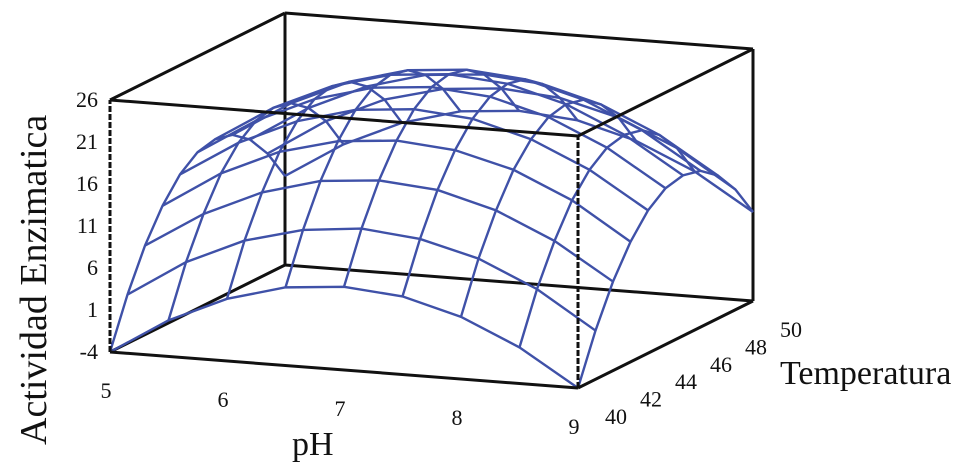 This screenshot has width=971, height=467. I want to click on y-tick-label: 44, so click(686, 381).